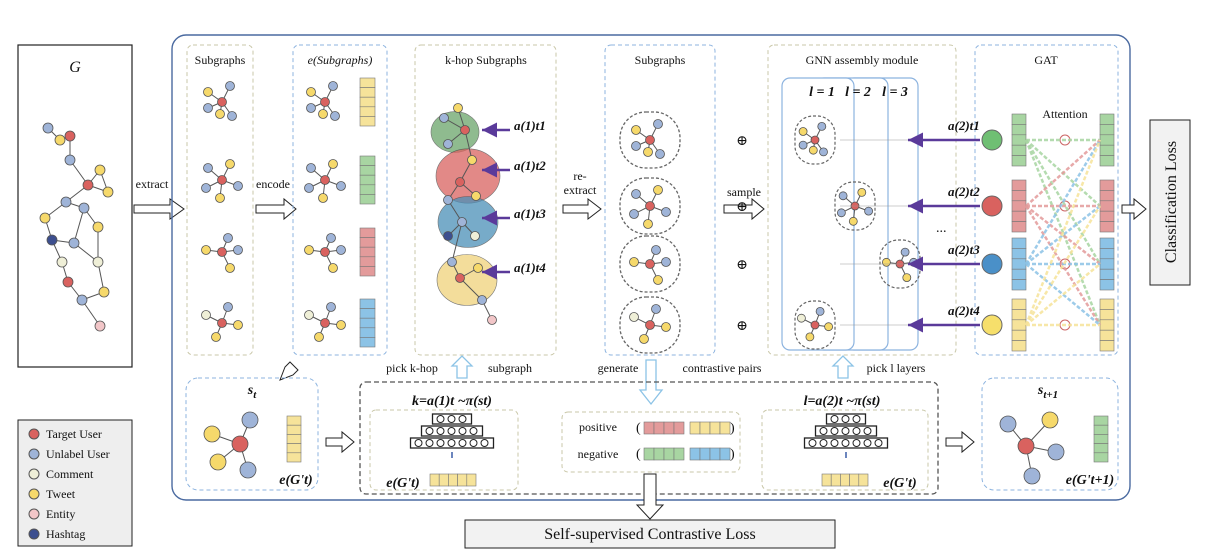  Describe the element at coordinates (252, 434) in the screenshot. I see `st-box` at that location.